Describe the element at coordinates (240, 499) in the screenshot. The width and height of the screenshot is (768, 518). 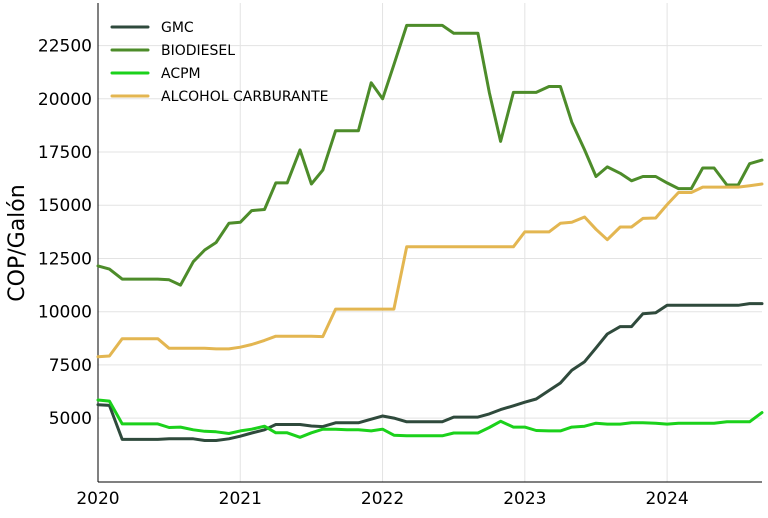
I see `x-tick-label: 2021` at that location.